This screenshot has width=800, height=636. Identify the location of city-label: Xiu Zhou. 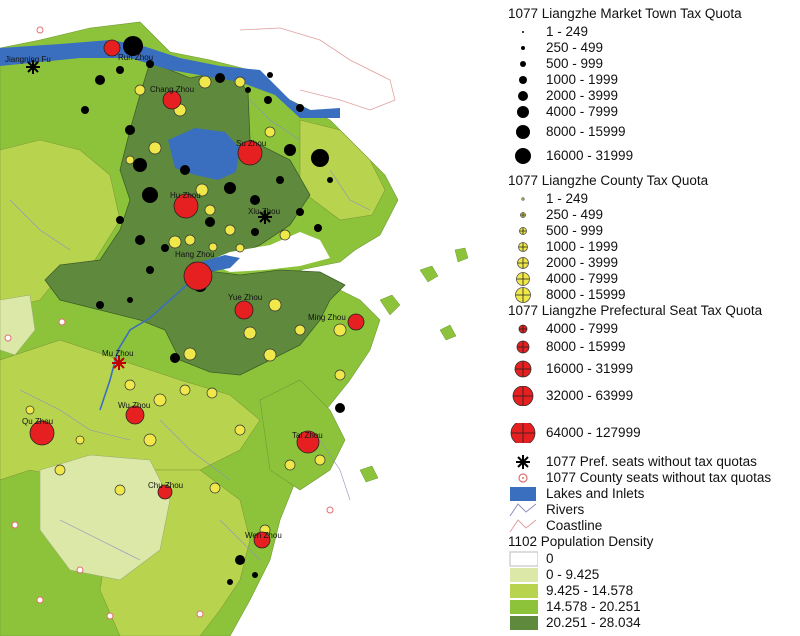
(264, 211).